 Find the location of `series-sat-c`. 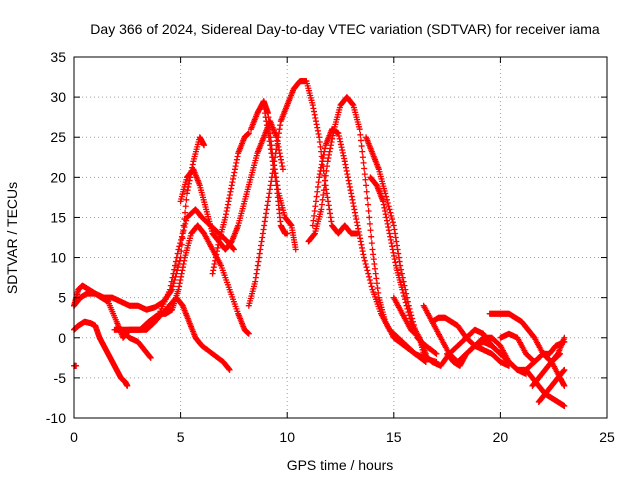

series-sat-c is located at coordinates (101, 353).